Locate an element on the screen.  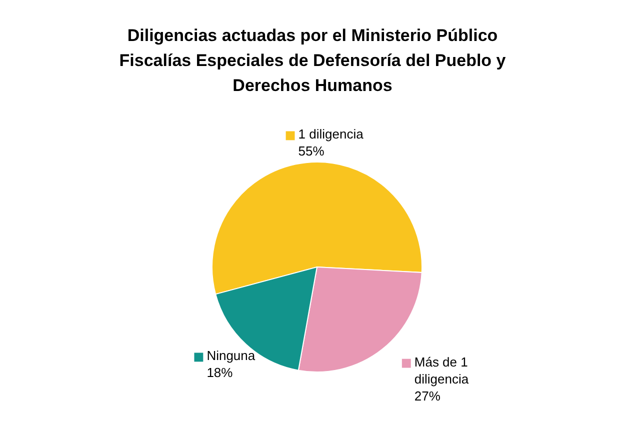
text: Fiscalías Especiales de Defensoría del Pueblo y is located at coordinates (312, 60).